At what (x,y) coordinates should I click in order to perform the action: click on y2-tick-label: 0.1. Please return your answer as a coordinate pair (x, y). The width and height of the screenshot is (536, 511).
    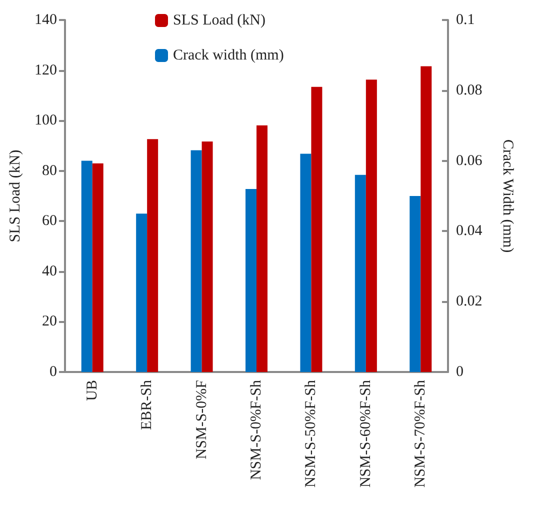
    Looking at the image, I should click on (465, 20).